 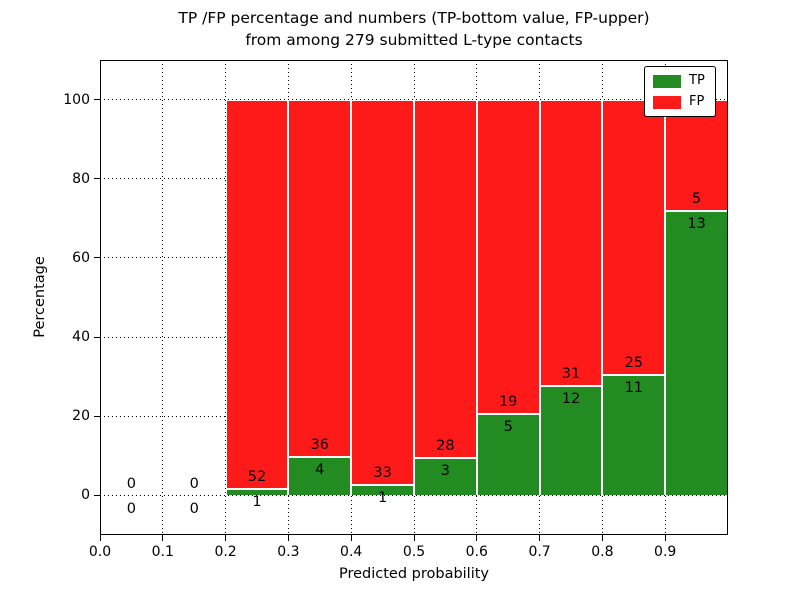 I want to click on x-axis-label: Predicted probability, so click(x=414, y=574).